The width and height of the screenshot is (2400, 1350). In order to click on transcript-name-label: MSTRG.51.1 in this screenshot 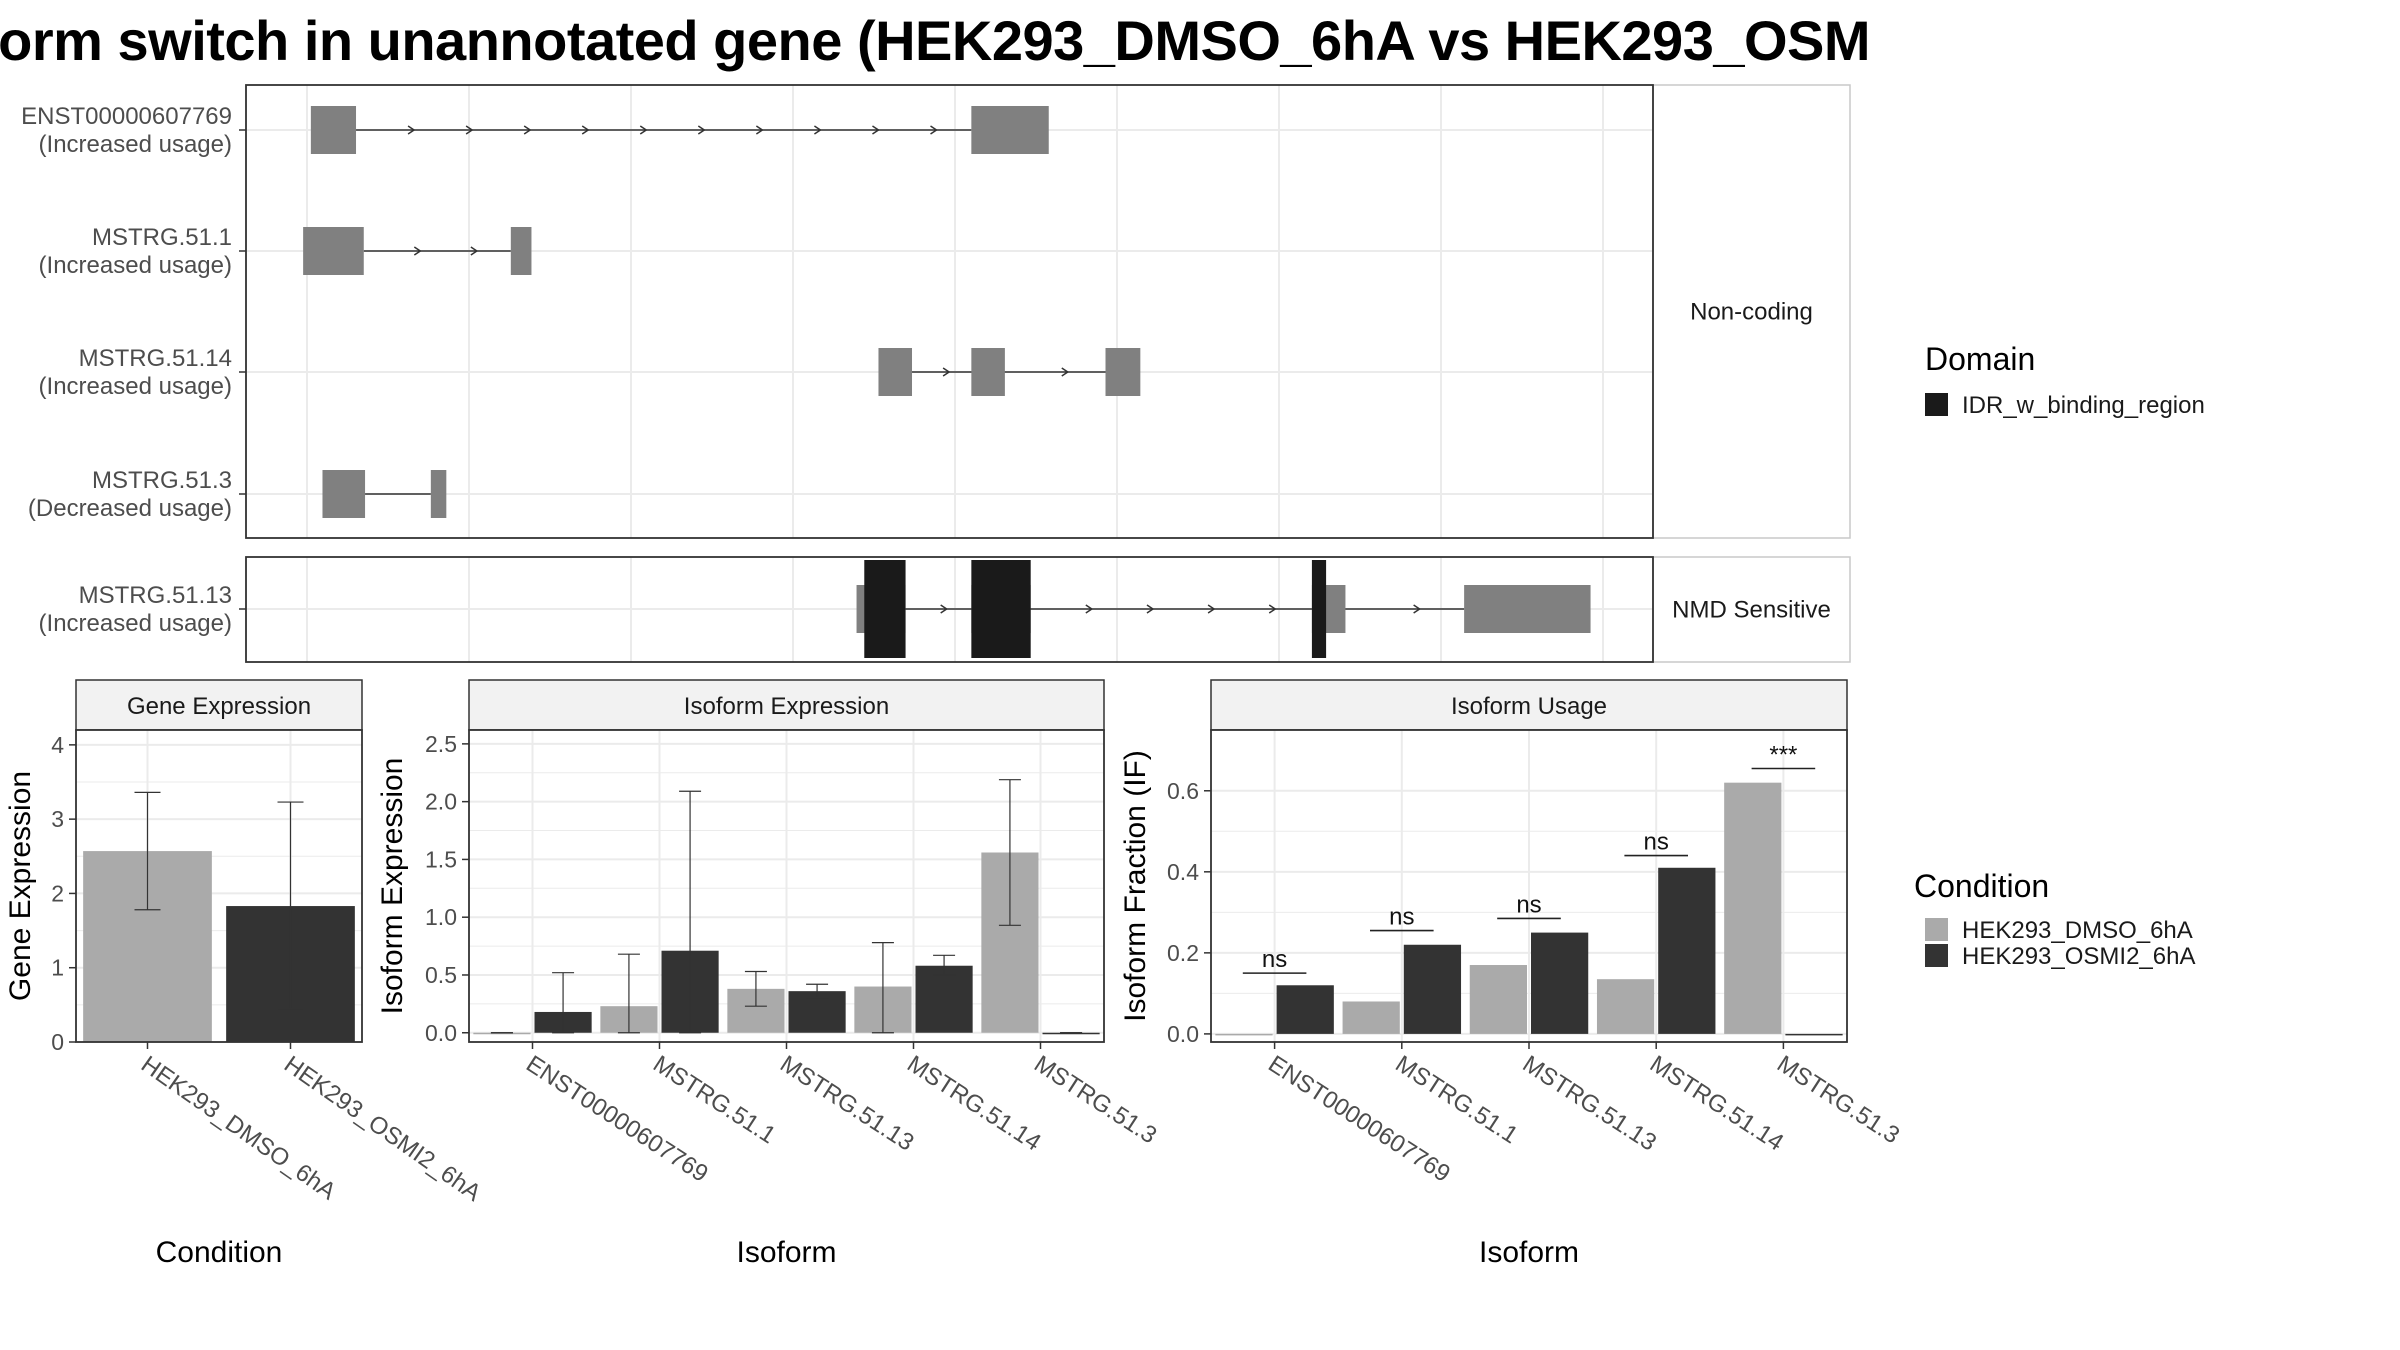, I will do `click(162, 237)`.